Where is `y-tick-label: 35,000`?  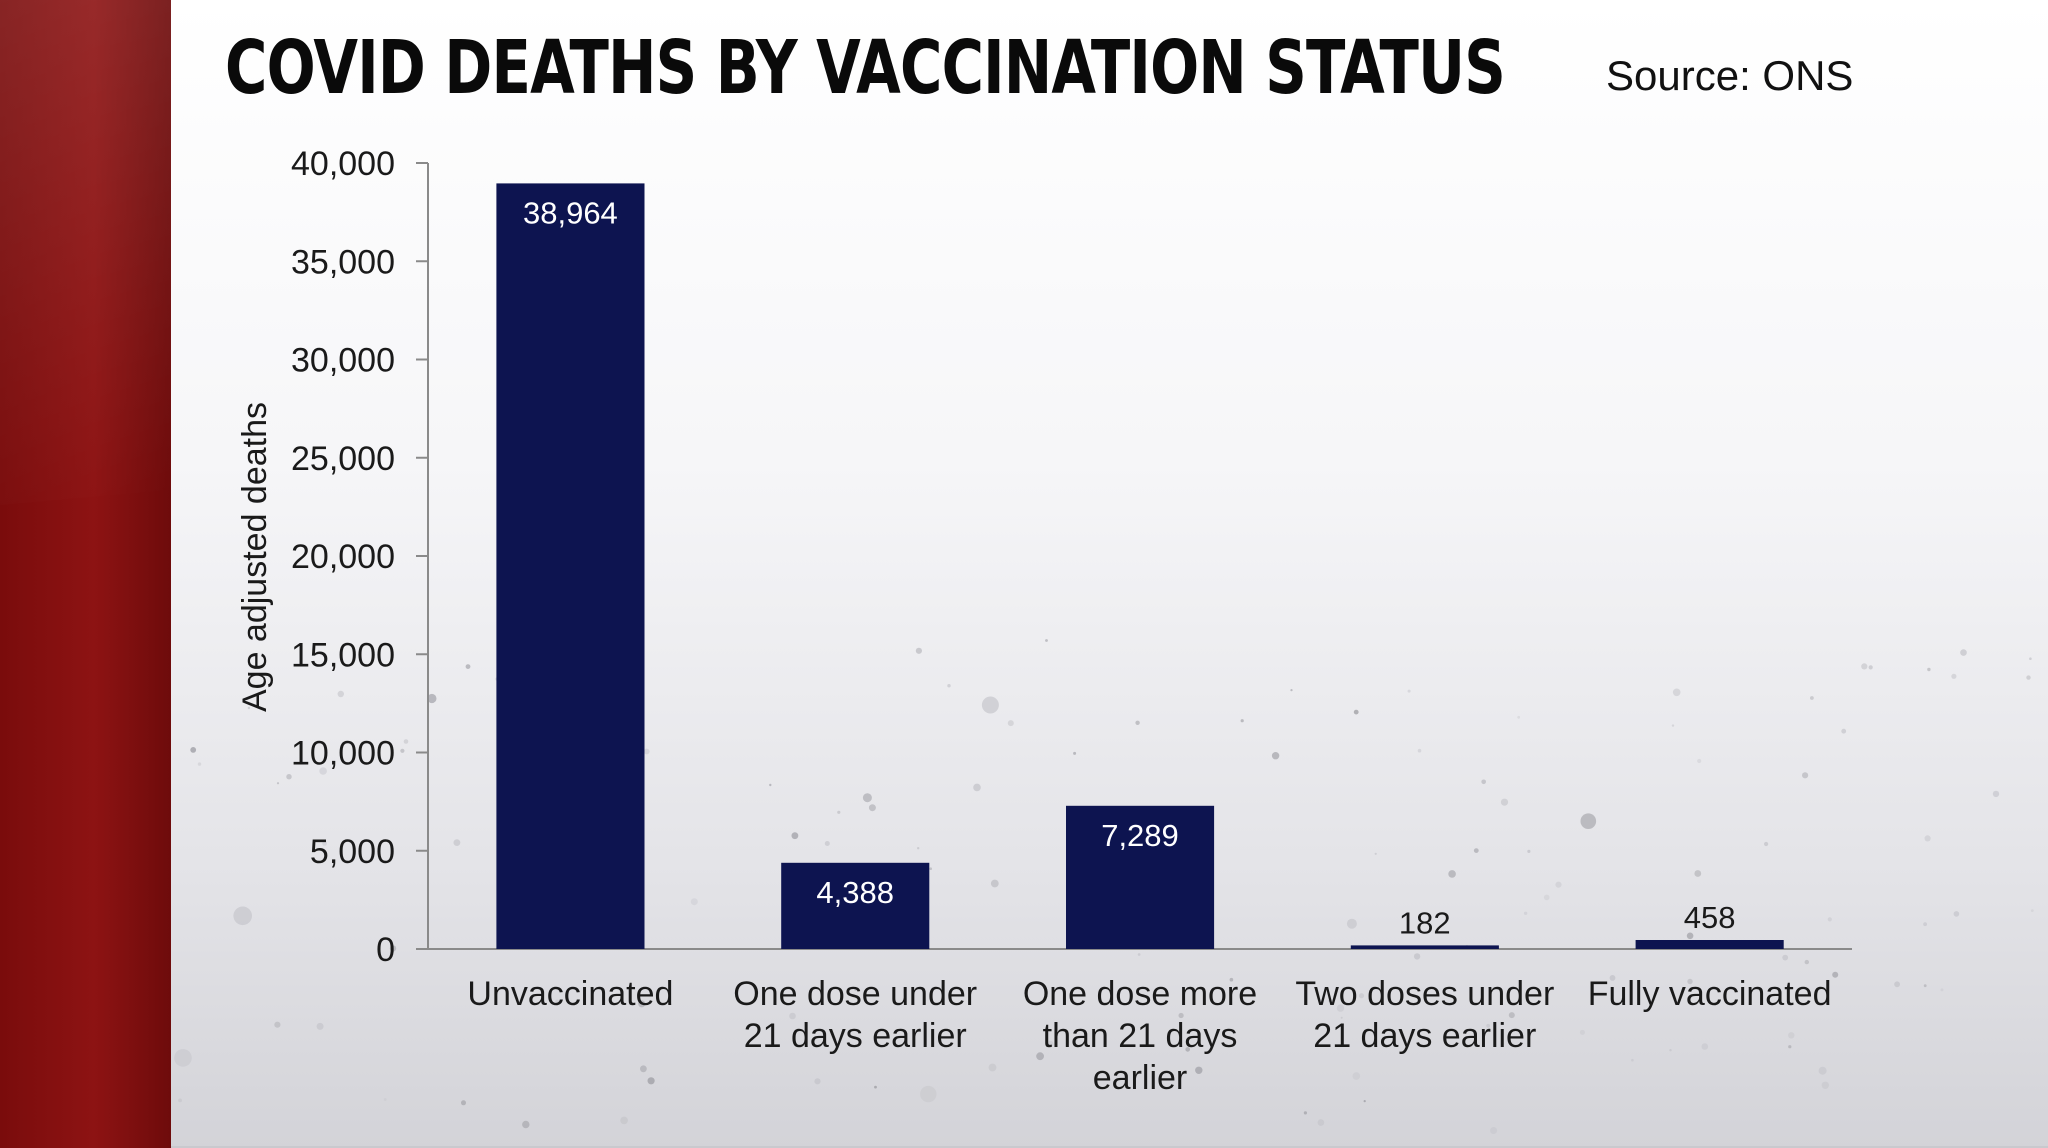
y-tick-label: 35,000 is located at coordinates (343, 262).